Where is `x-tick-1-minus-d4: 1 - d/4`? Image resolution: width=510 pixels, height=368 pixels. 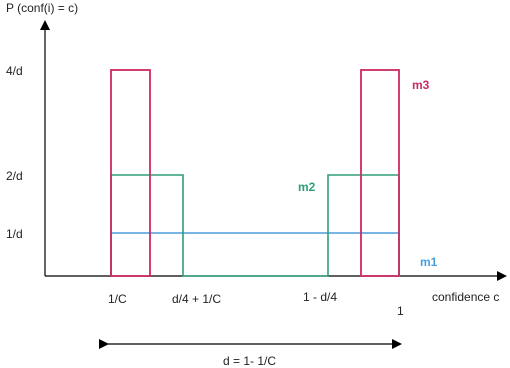 x-tick-1-minus-d4: 1 - d/4 is located at coordinates (320, 297).